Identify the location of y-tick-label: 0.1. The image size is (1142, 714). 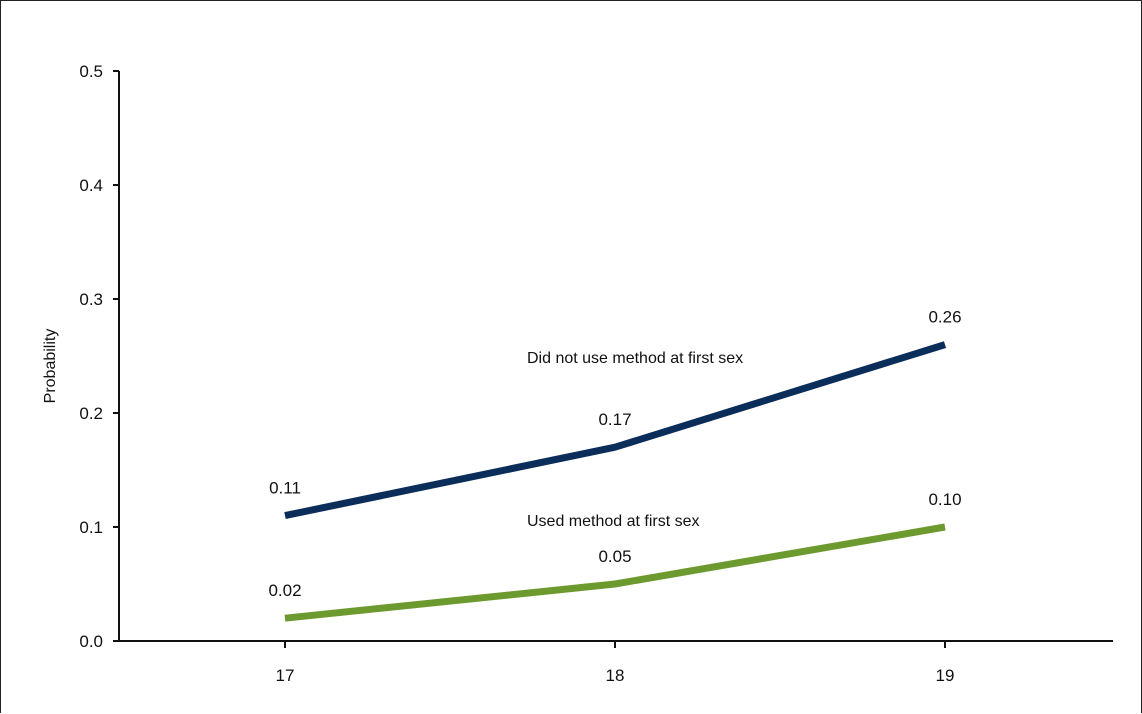
(91, 527).